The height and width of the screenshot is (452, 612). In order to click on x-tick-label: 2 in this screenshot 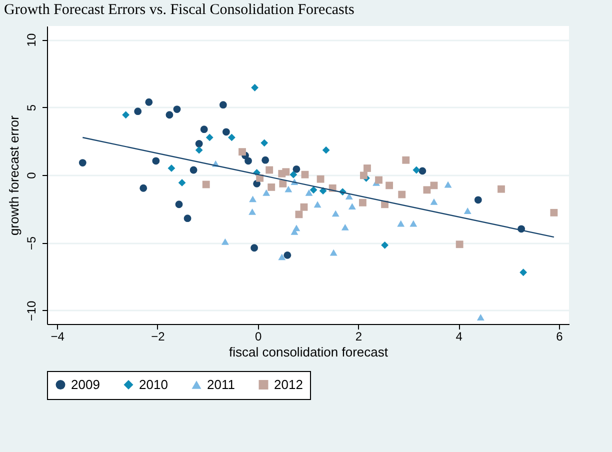, I will do `click(358, 337)`.